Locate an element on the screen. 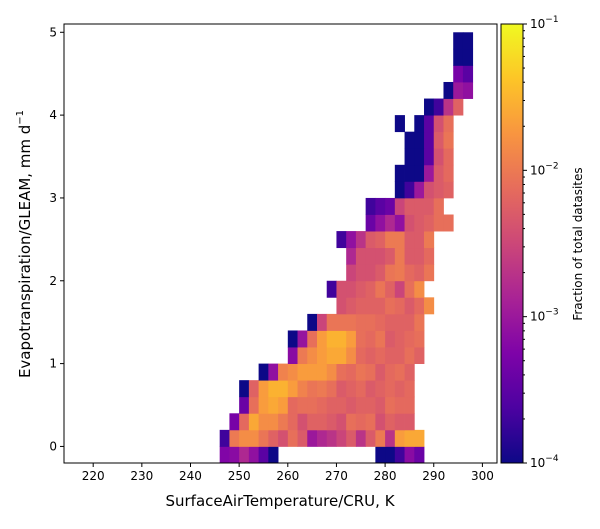  y-axis-label: Evapotranspiration/GLEAM, mm d−1 is located at coordinates (24, 244).